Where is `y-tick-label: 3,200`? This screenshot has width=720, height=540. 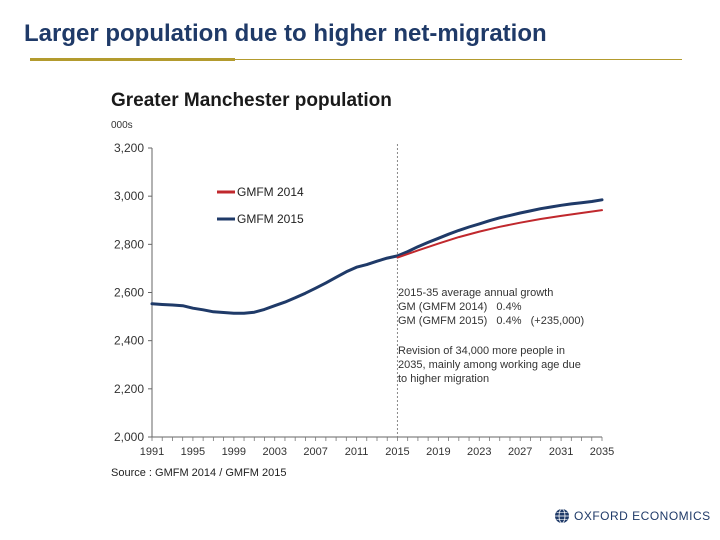 y-tick-label: 3,200 is located at coordinates (129, 148).